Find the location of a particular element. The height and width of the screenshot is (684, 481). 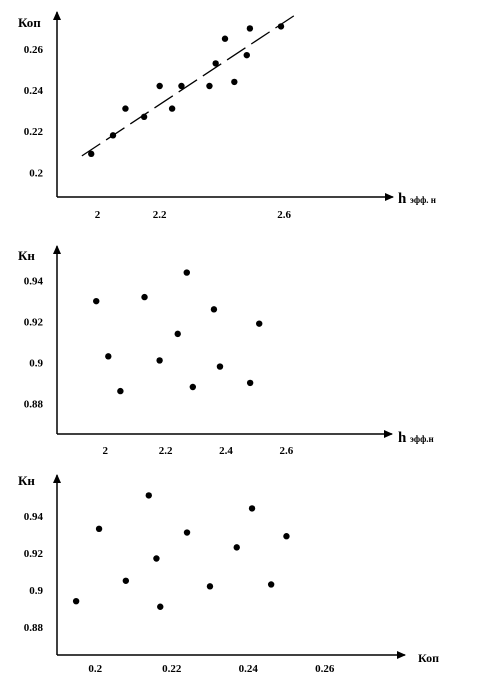

chart-2-x-label: h is located at coordinates (402, 438).